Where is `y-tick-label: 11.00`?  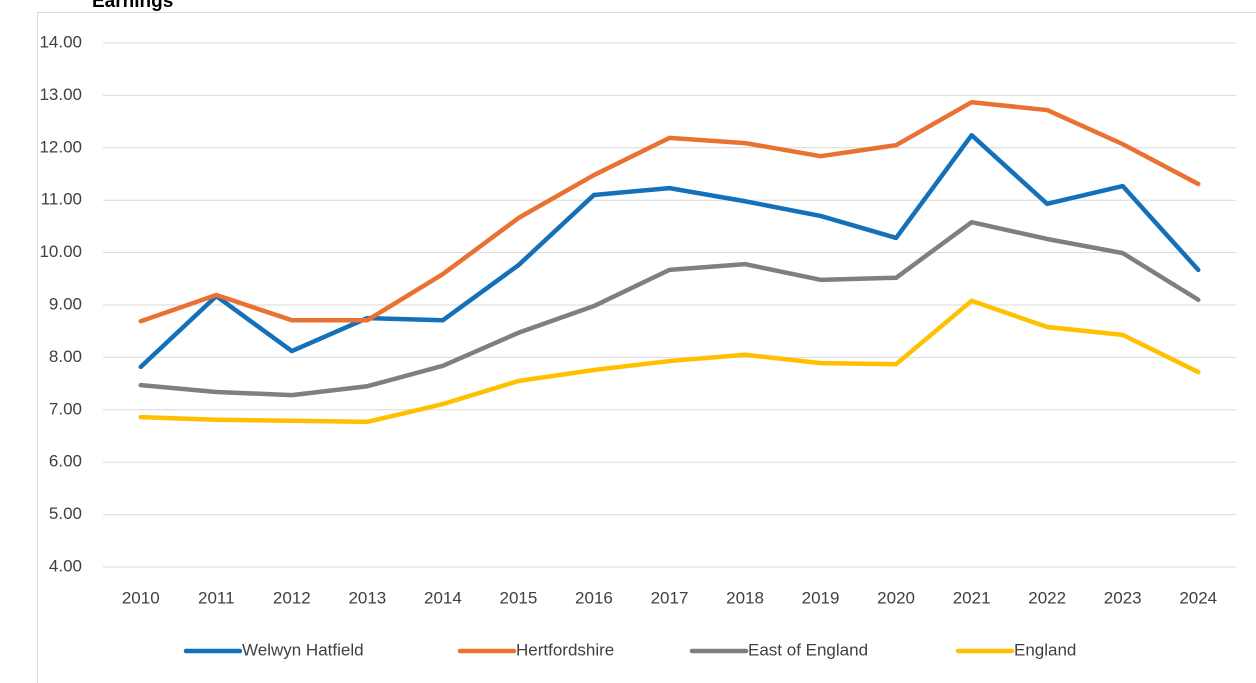
y-tick-label: 11.00 is located at coordinates (61, 199).